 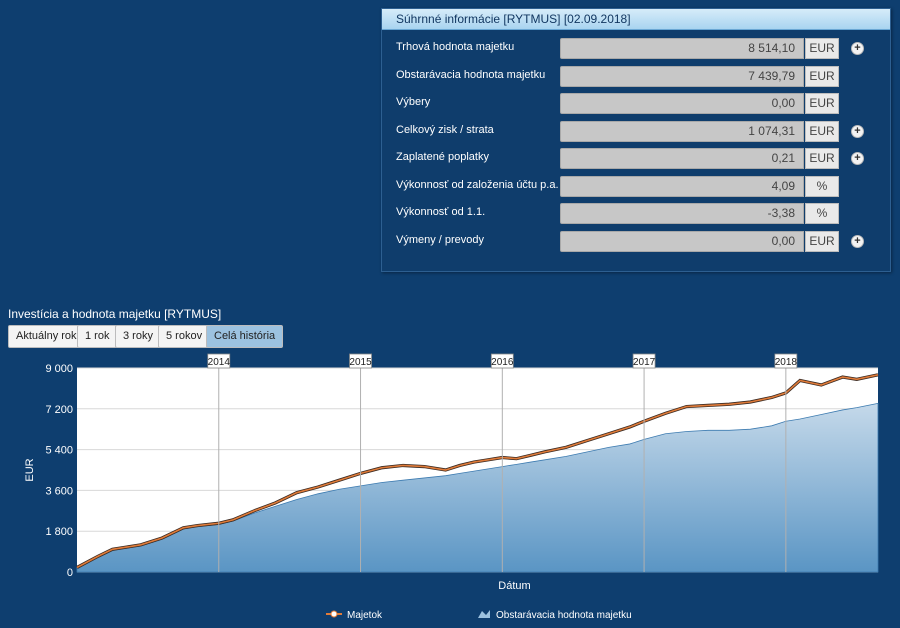 I want to click on year-marker-label: 2014, so click(x=219, y=362).